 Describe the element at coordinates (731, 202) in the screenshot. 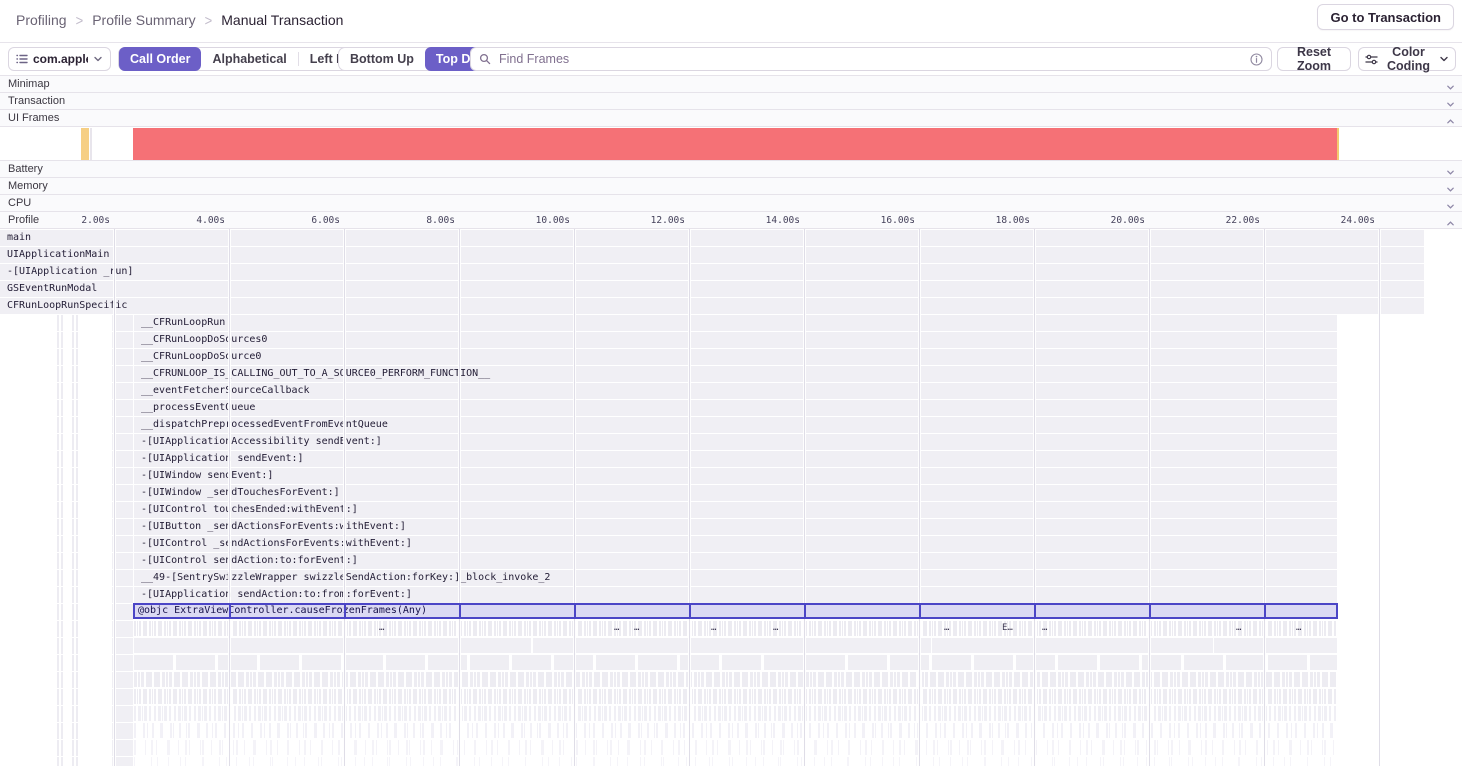

I see `section-cpu: CPU` at that location.